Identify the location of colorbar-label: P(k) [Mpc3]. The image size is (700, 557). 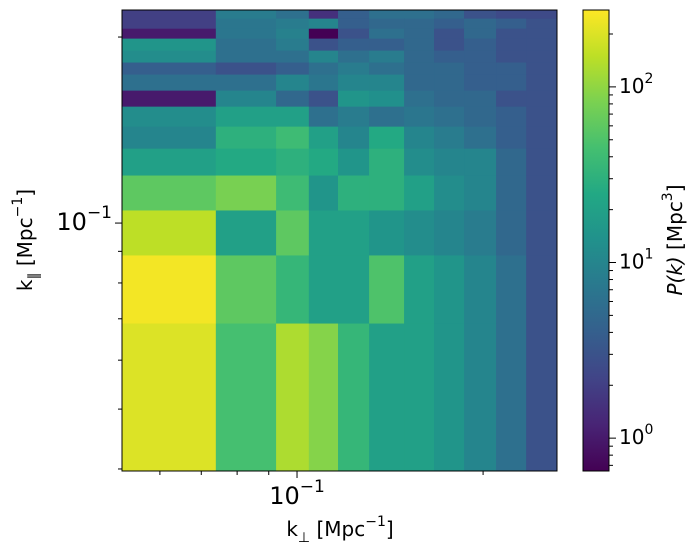
(673, 239).